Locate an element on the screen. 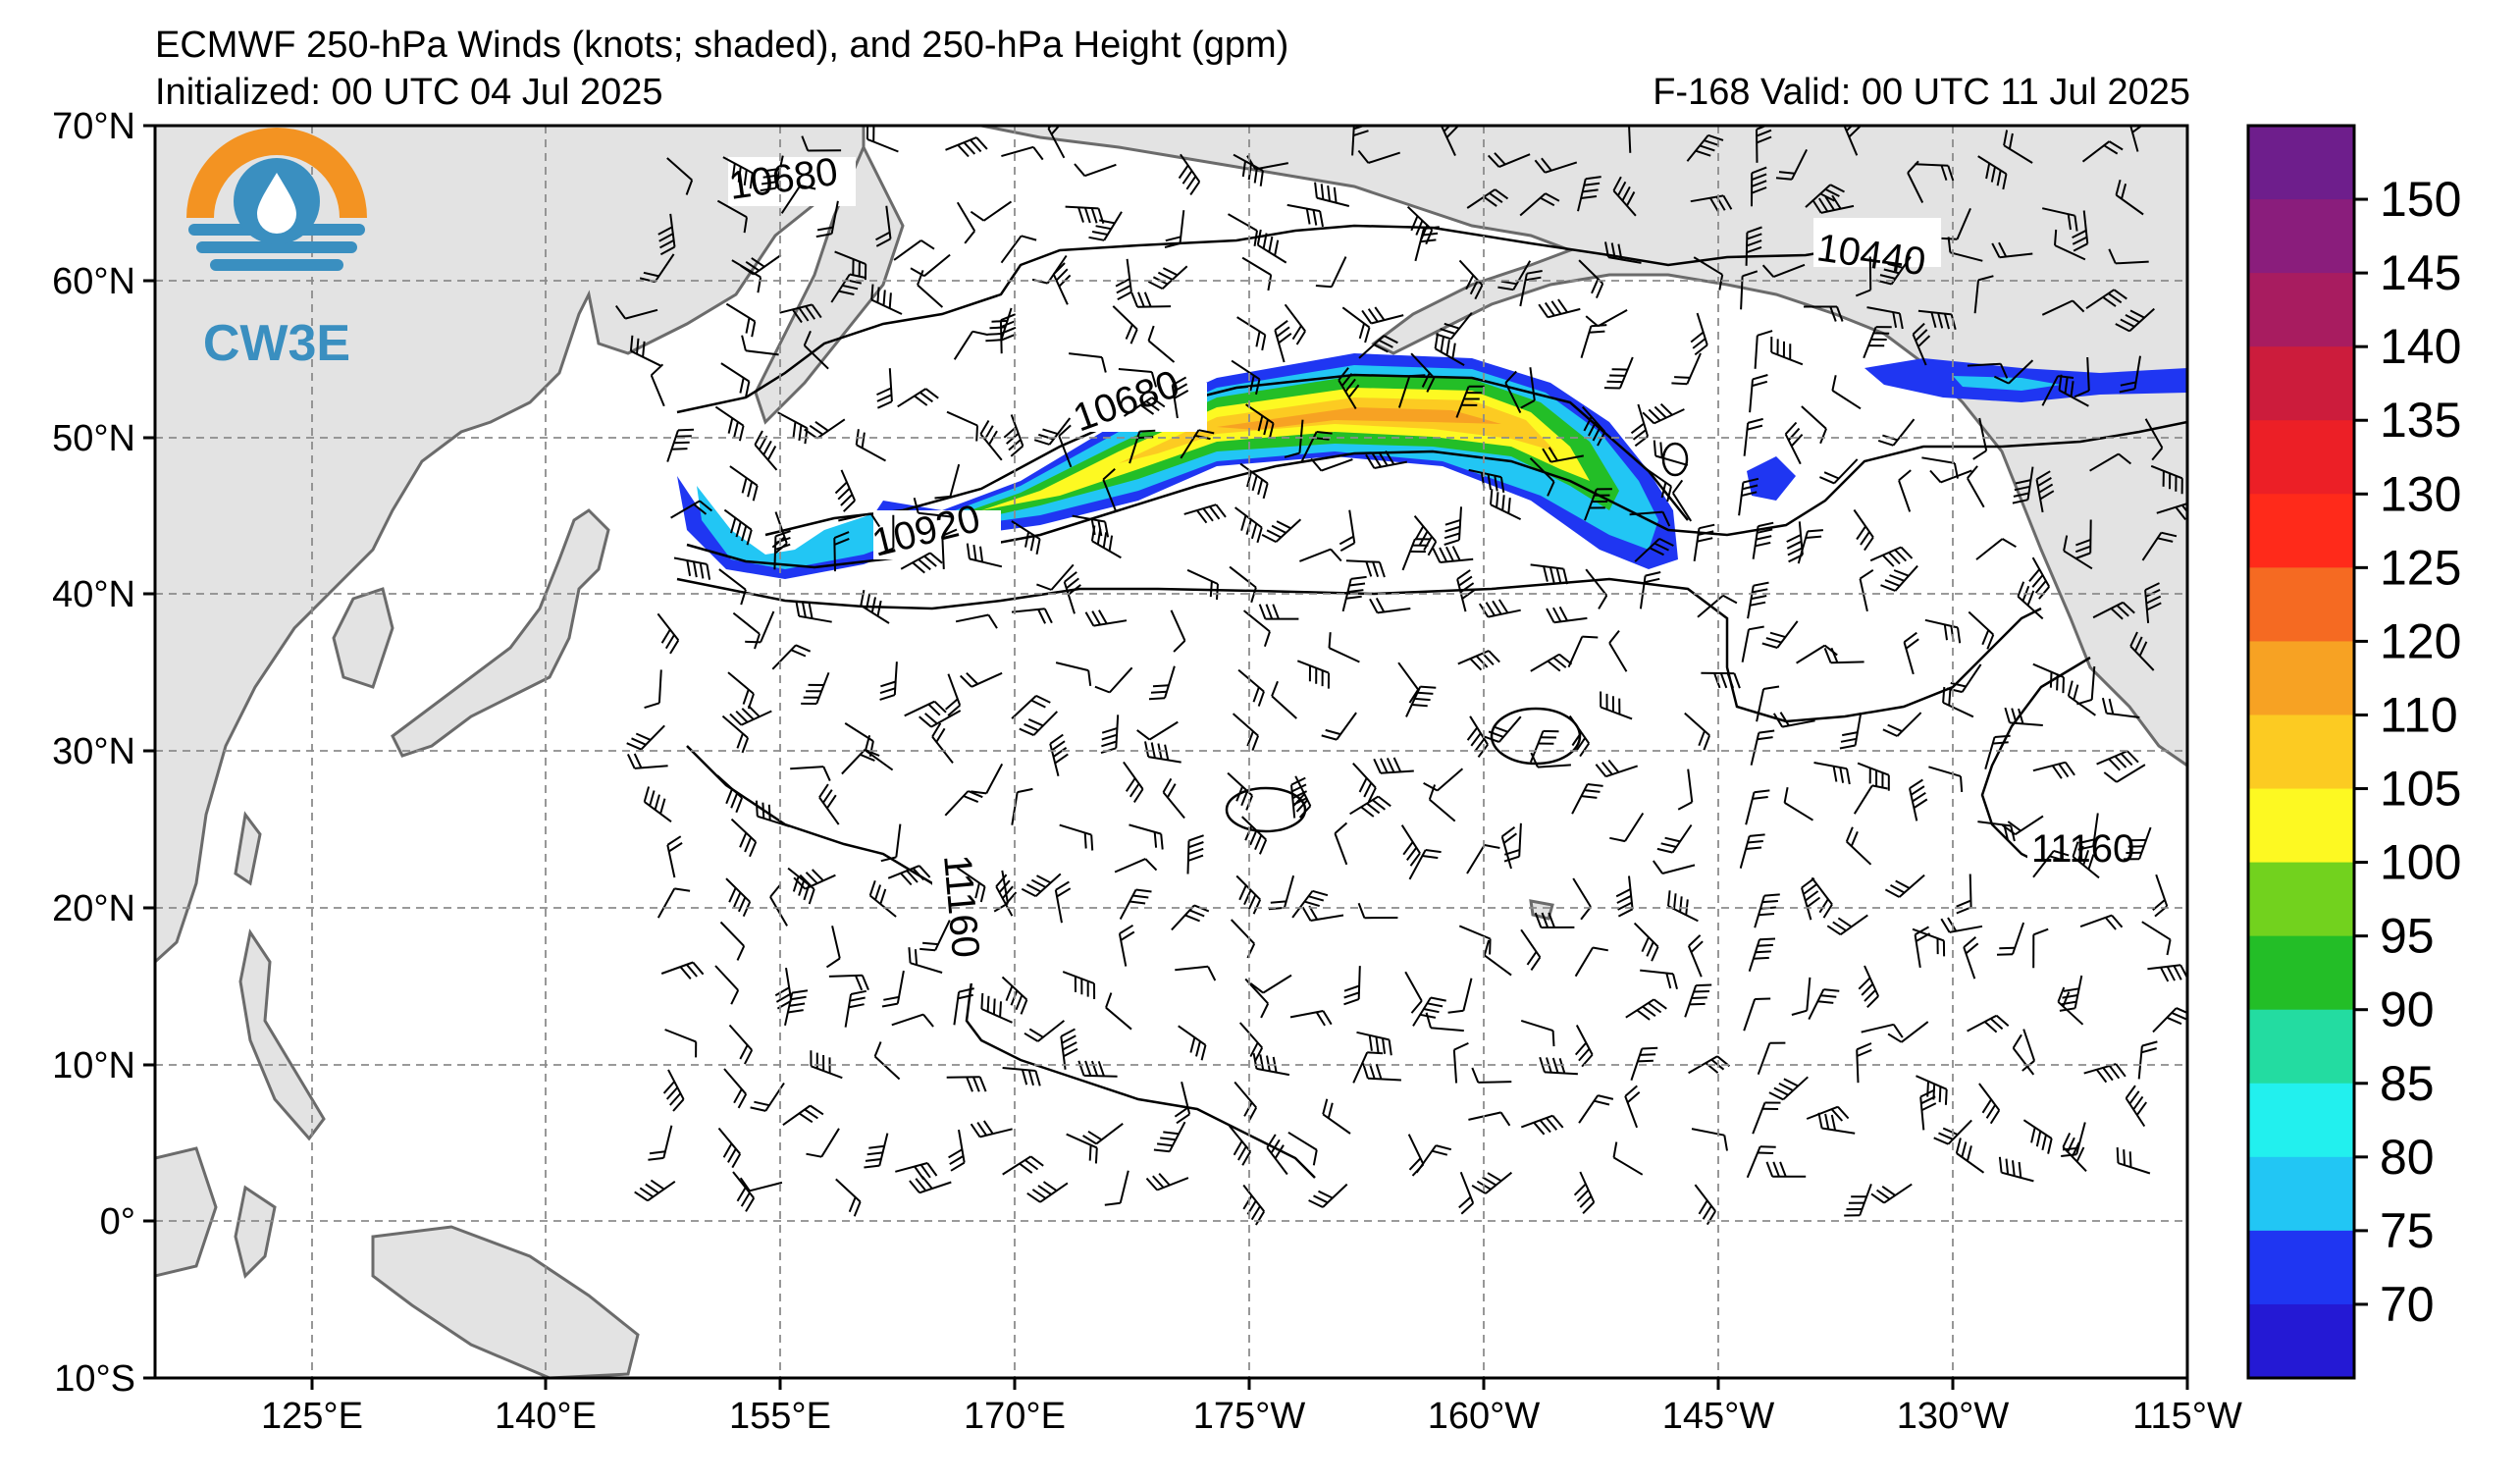 The height and width of the screenshot is (1483, 2520). lon-label-115w: 115°W is located at coordinates (2187, 1417).